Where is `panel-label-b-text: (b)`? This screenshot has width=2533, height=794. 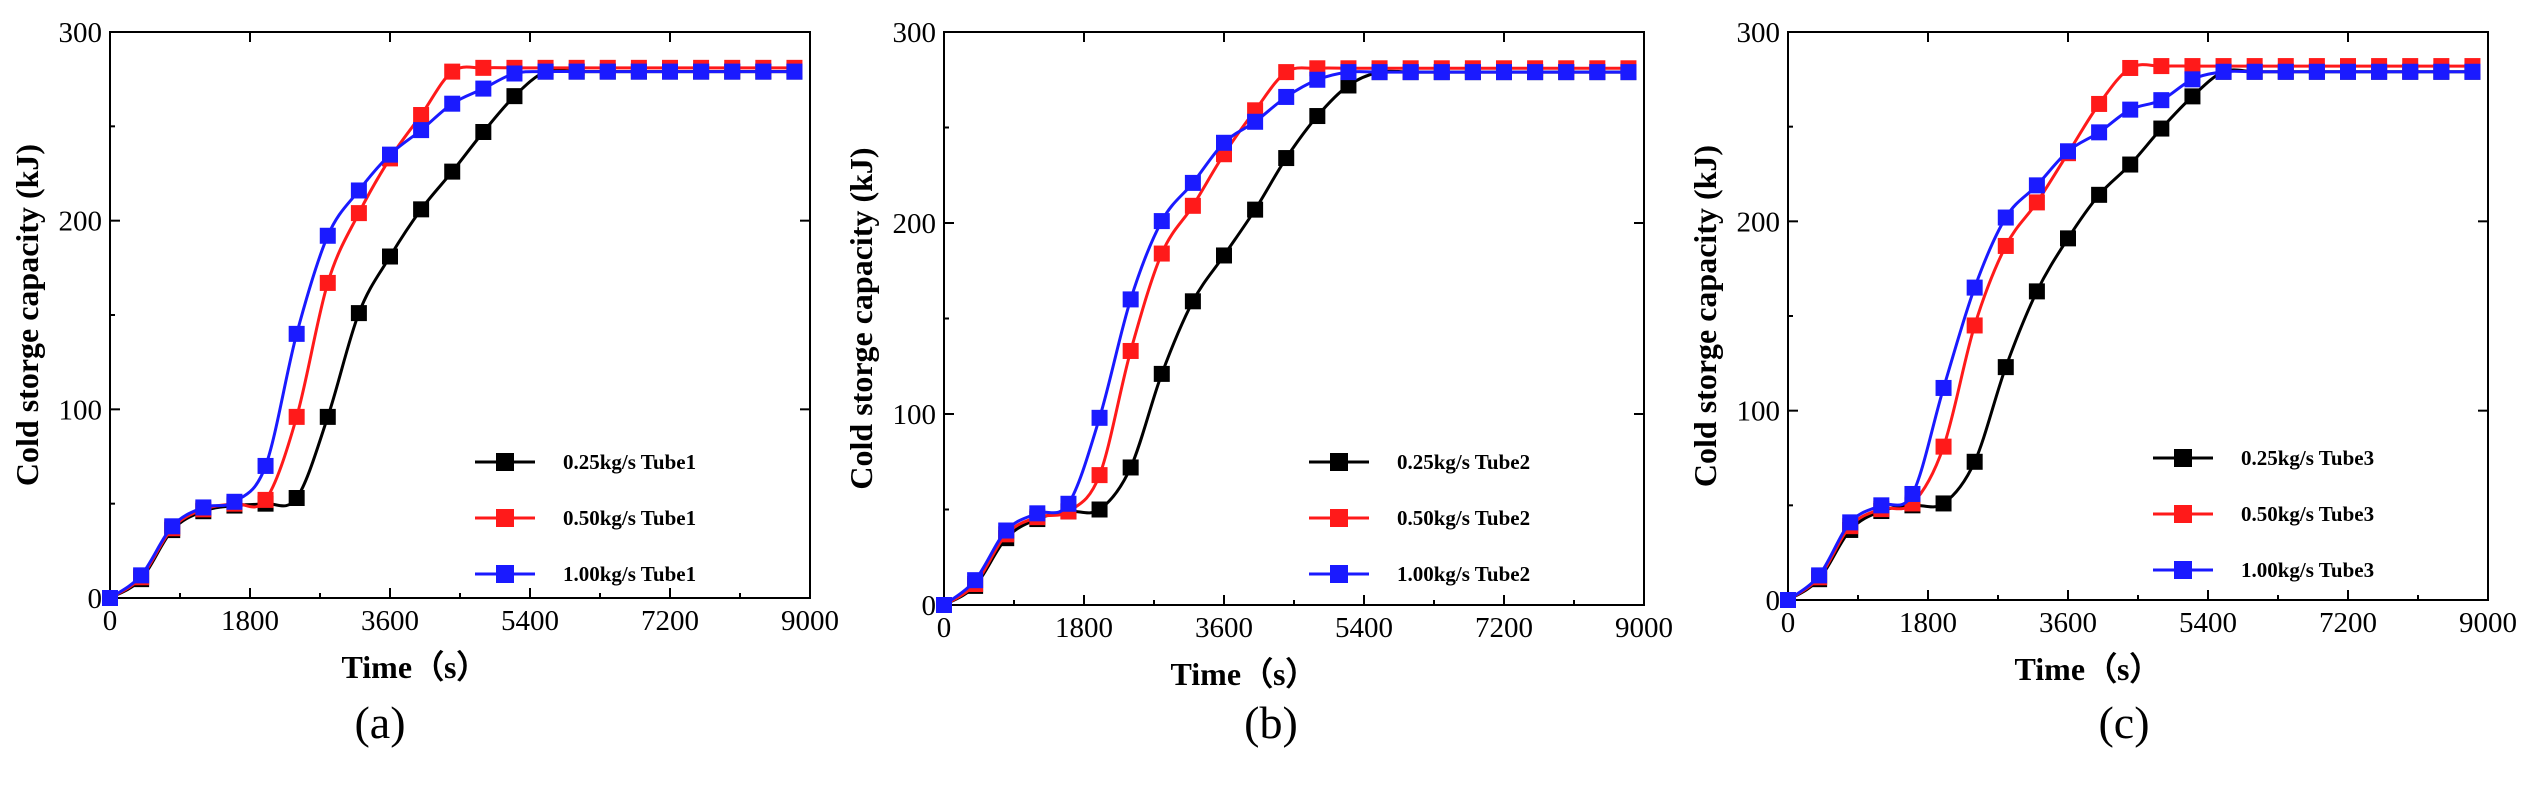
panel-label-b-text: (b) is located at coordinates (1271, 722).